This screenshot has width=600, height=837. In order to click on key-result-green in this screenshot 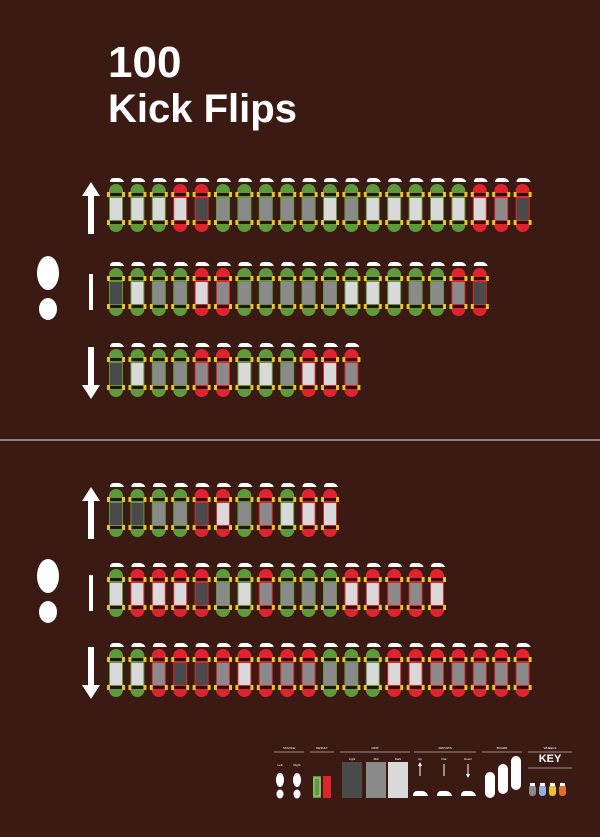, I will do `click(317, 787)`.